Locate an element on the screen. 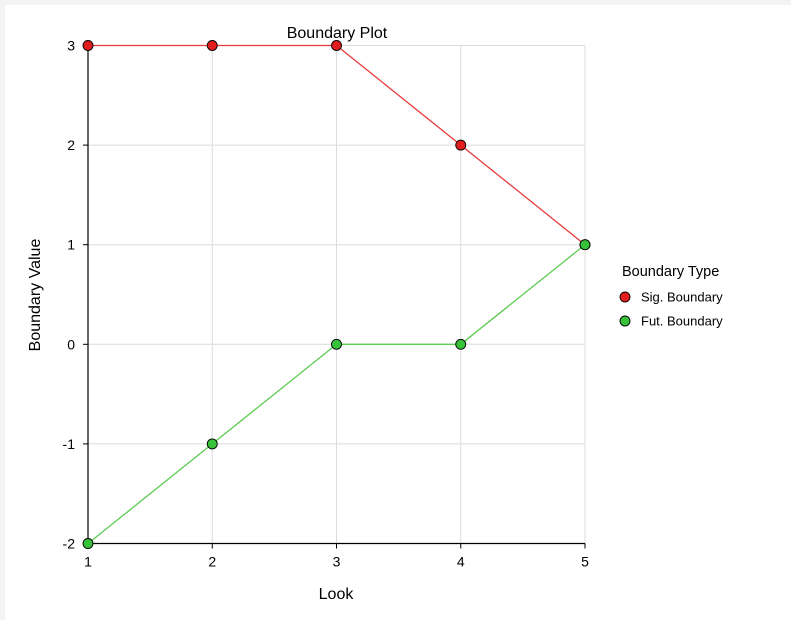 The image size is (791, 620). legend-marker-sig-boundary is located at coordinates (625, 297).